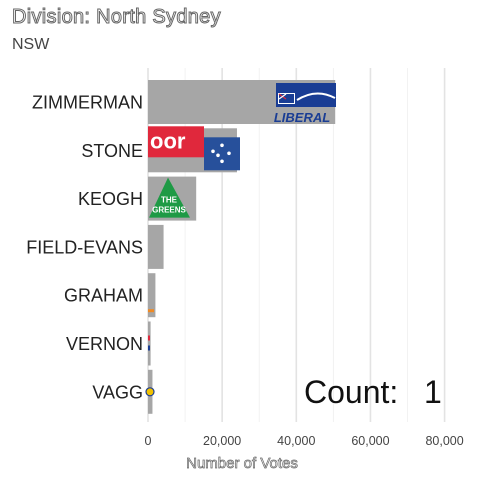 This screenshot has width=480, height=480. I want to click on liberal-logo: LIBERAL, so click(305, 104).